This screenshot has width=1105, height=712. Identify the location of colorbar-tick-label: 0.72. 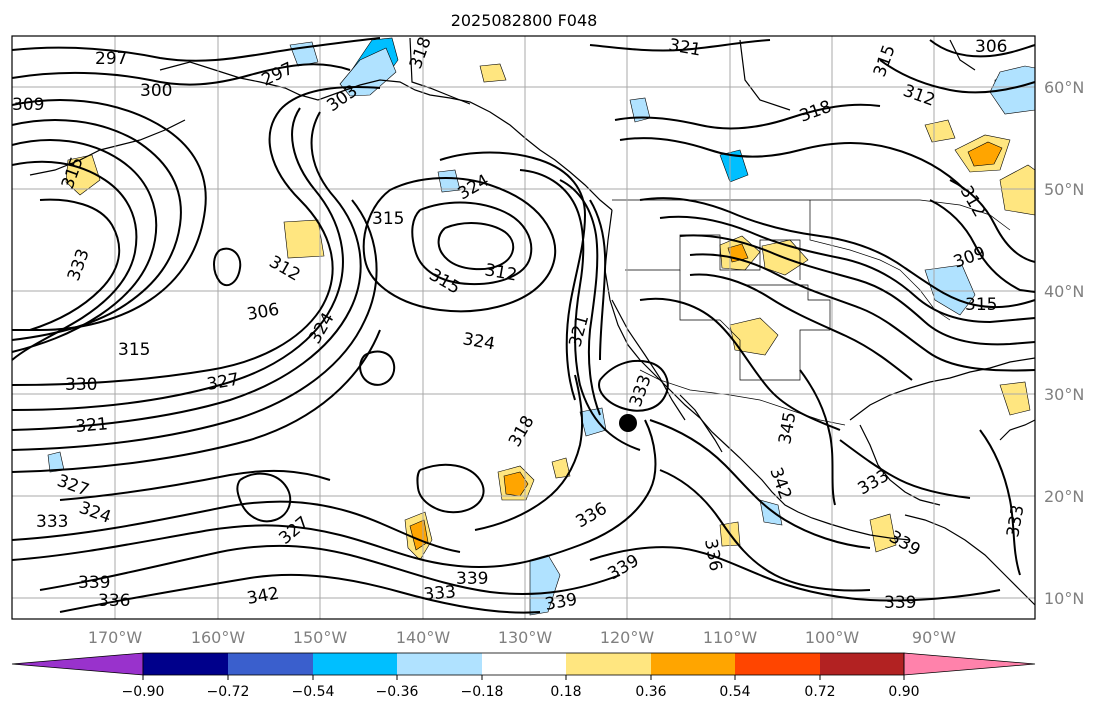
(819, 692).